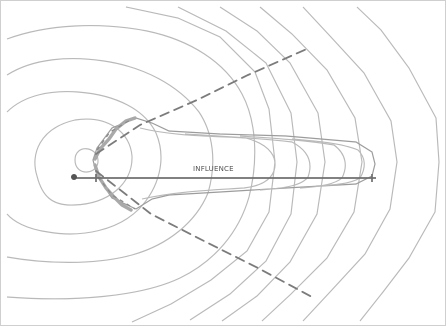  Describe the element at coordinates (115, 138) in the screenshot. I see `upper-front-edge` at that location.